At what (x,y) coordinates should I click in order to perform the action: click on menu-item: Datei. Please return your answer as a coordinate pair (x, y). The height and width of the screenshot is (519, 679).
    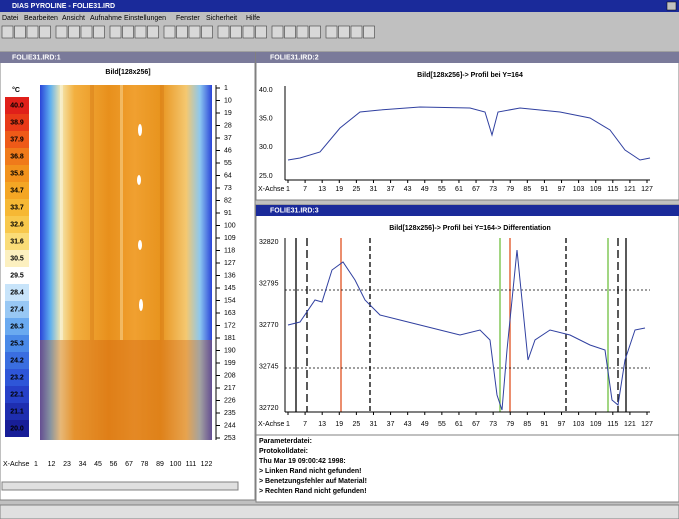
    Looking at the image, I should click on (10, 18).